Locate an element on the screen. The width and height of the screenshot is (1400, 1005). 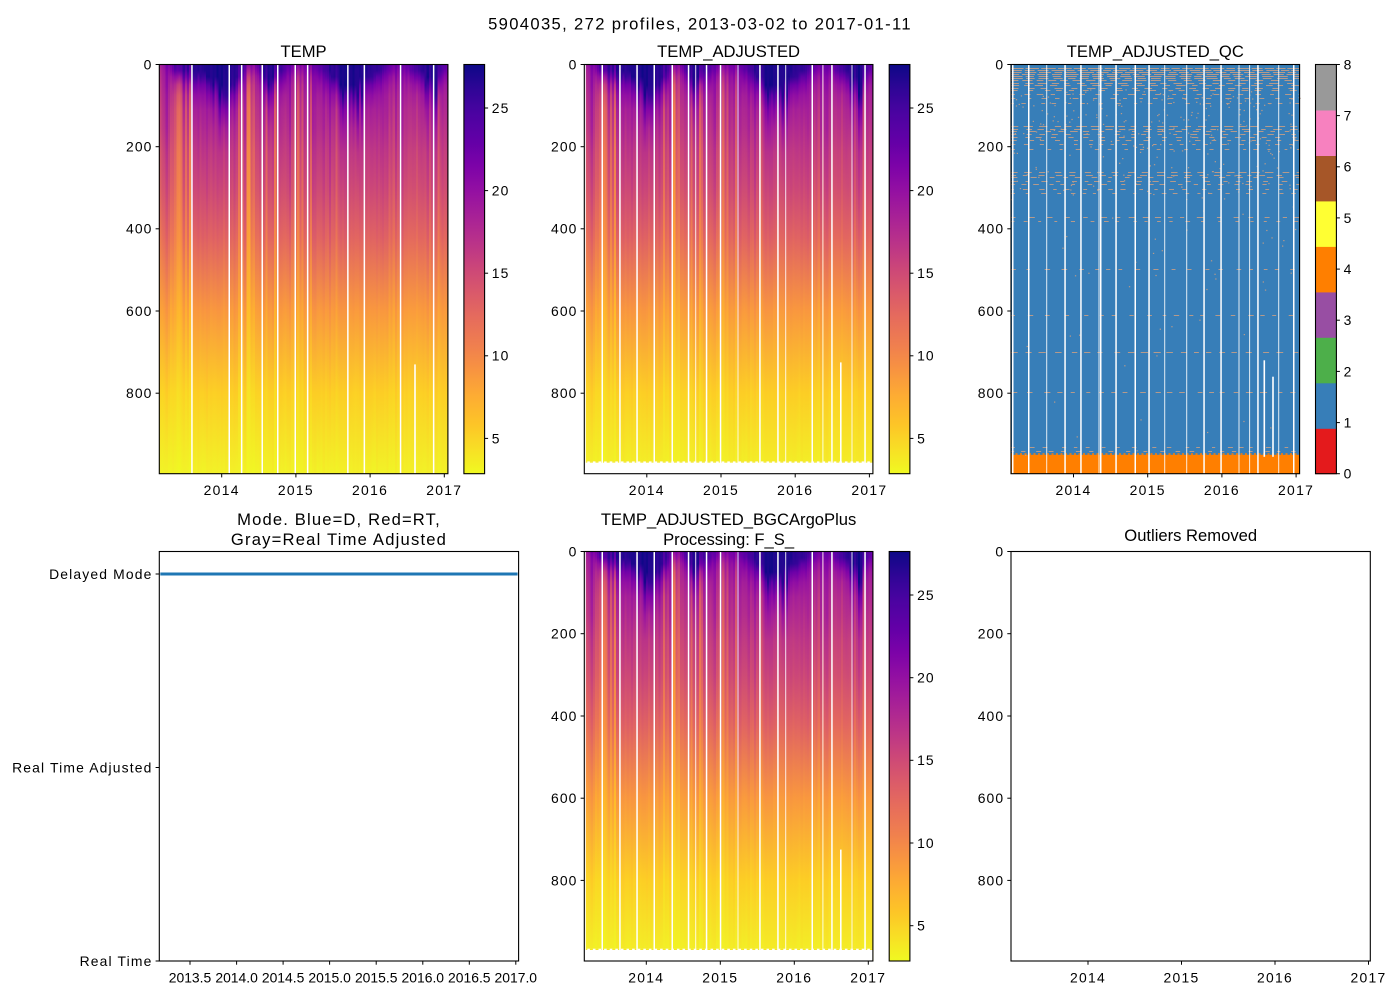
svg-text: 2016.5 is located at coordinates (469, 977).